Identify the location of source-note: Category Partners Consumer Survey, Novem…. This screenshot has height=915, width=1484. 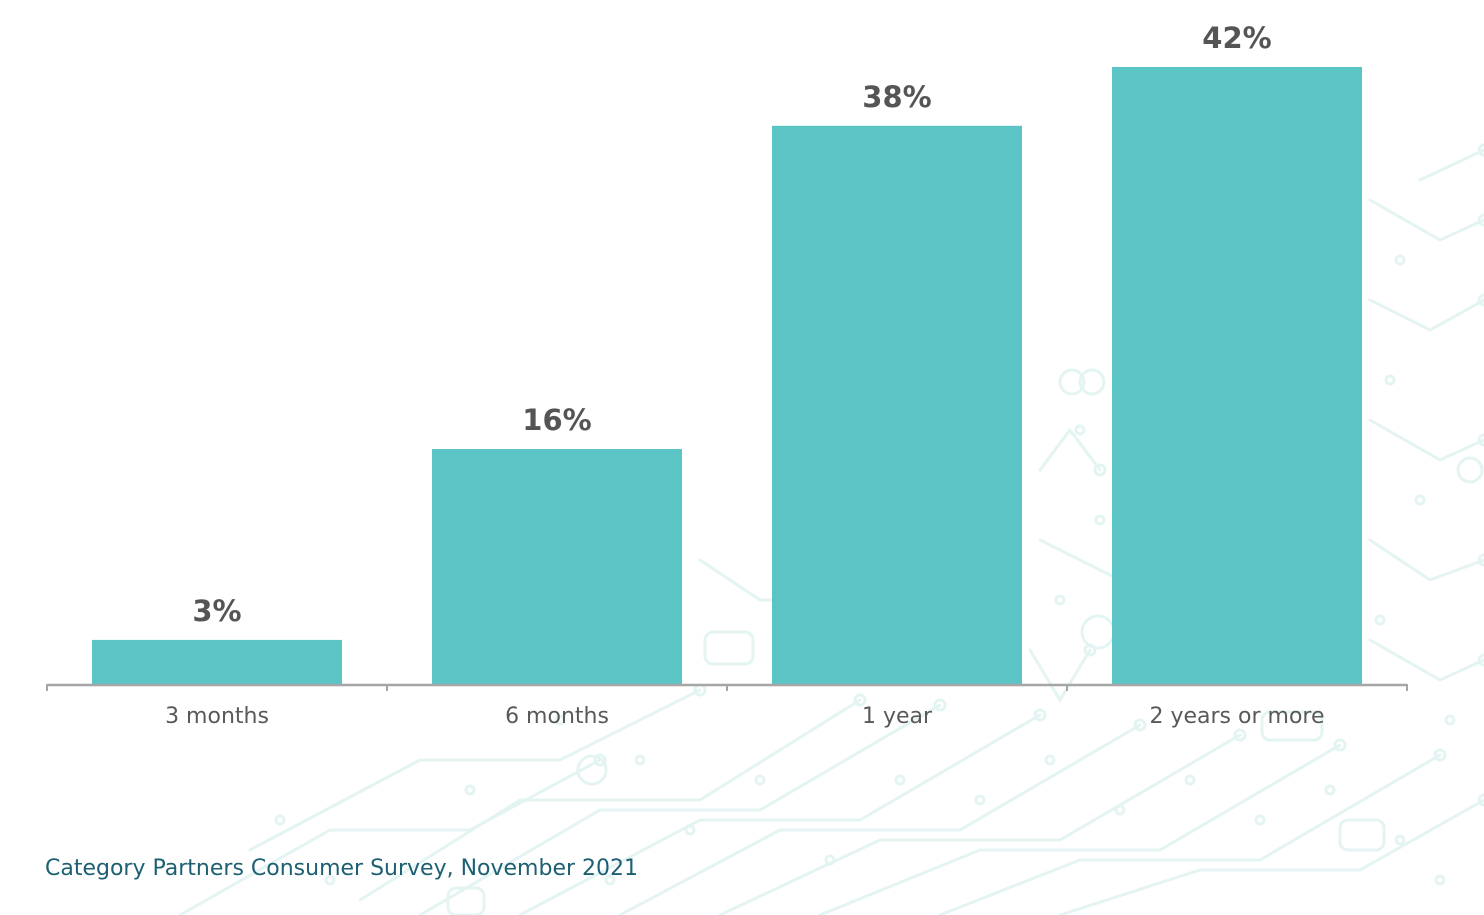
(342, 868).